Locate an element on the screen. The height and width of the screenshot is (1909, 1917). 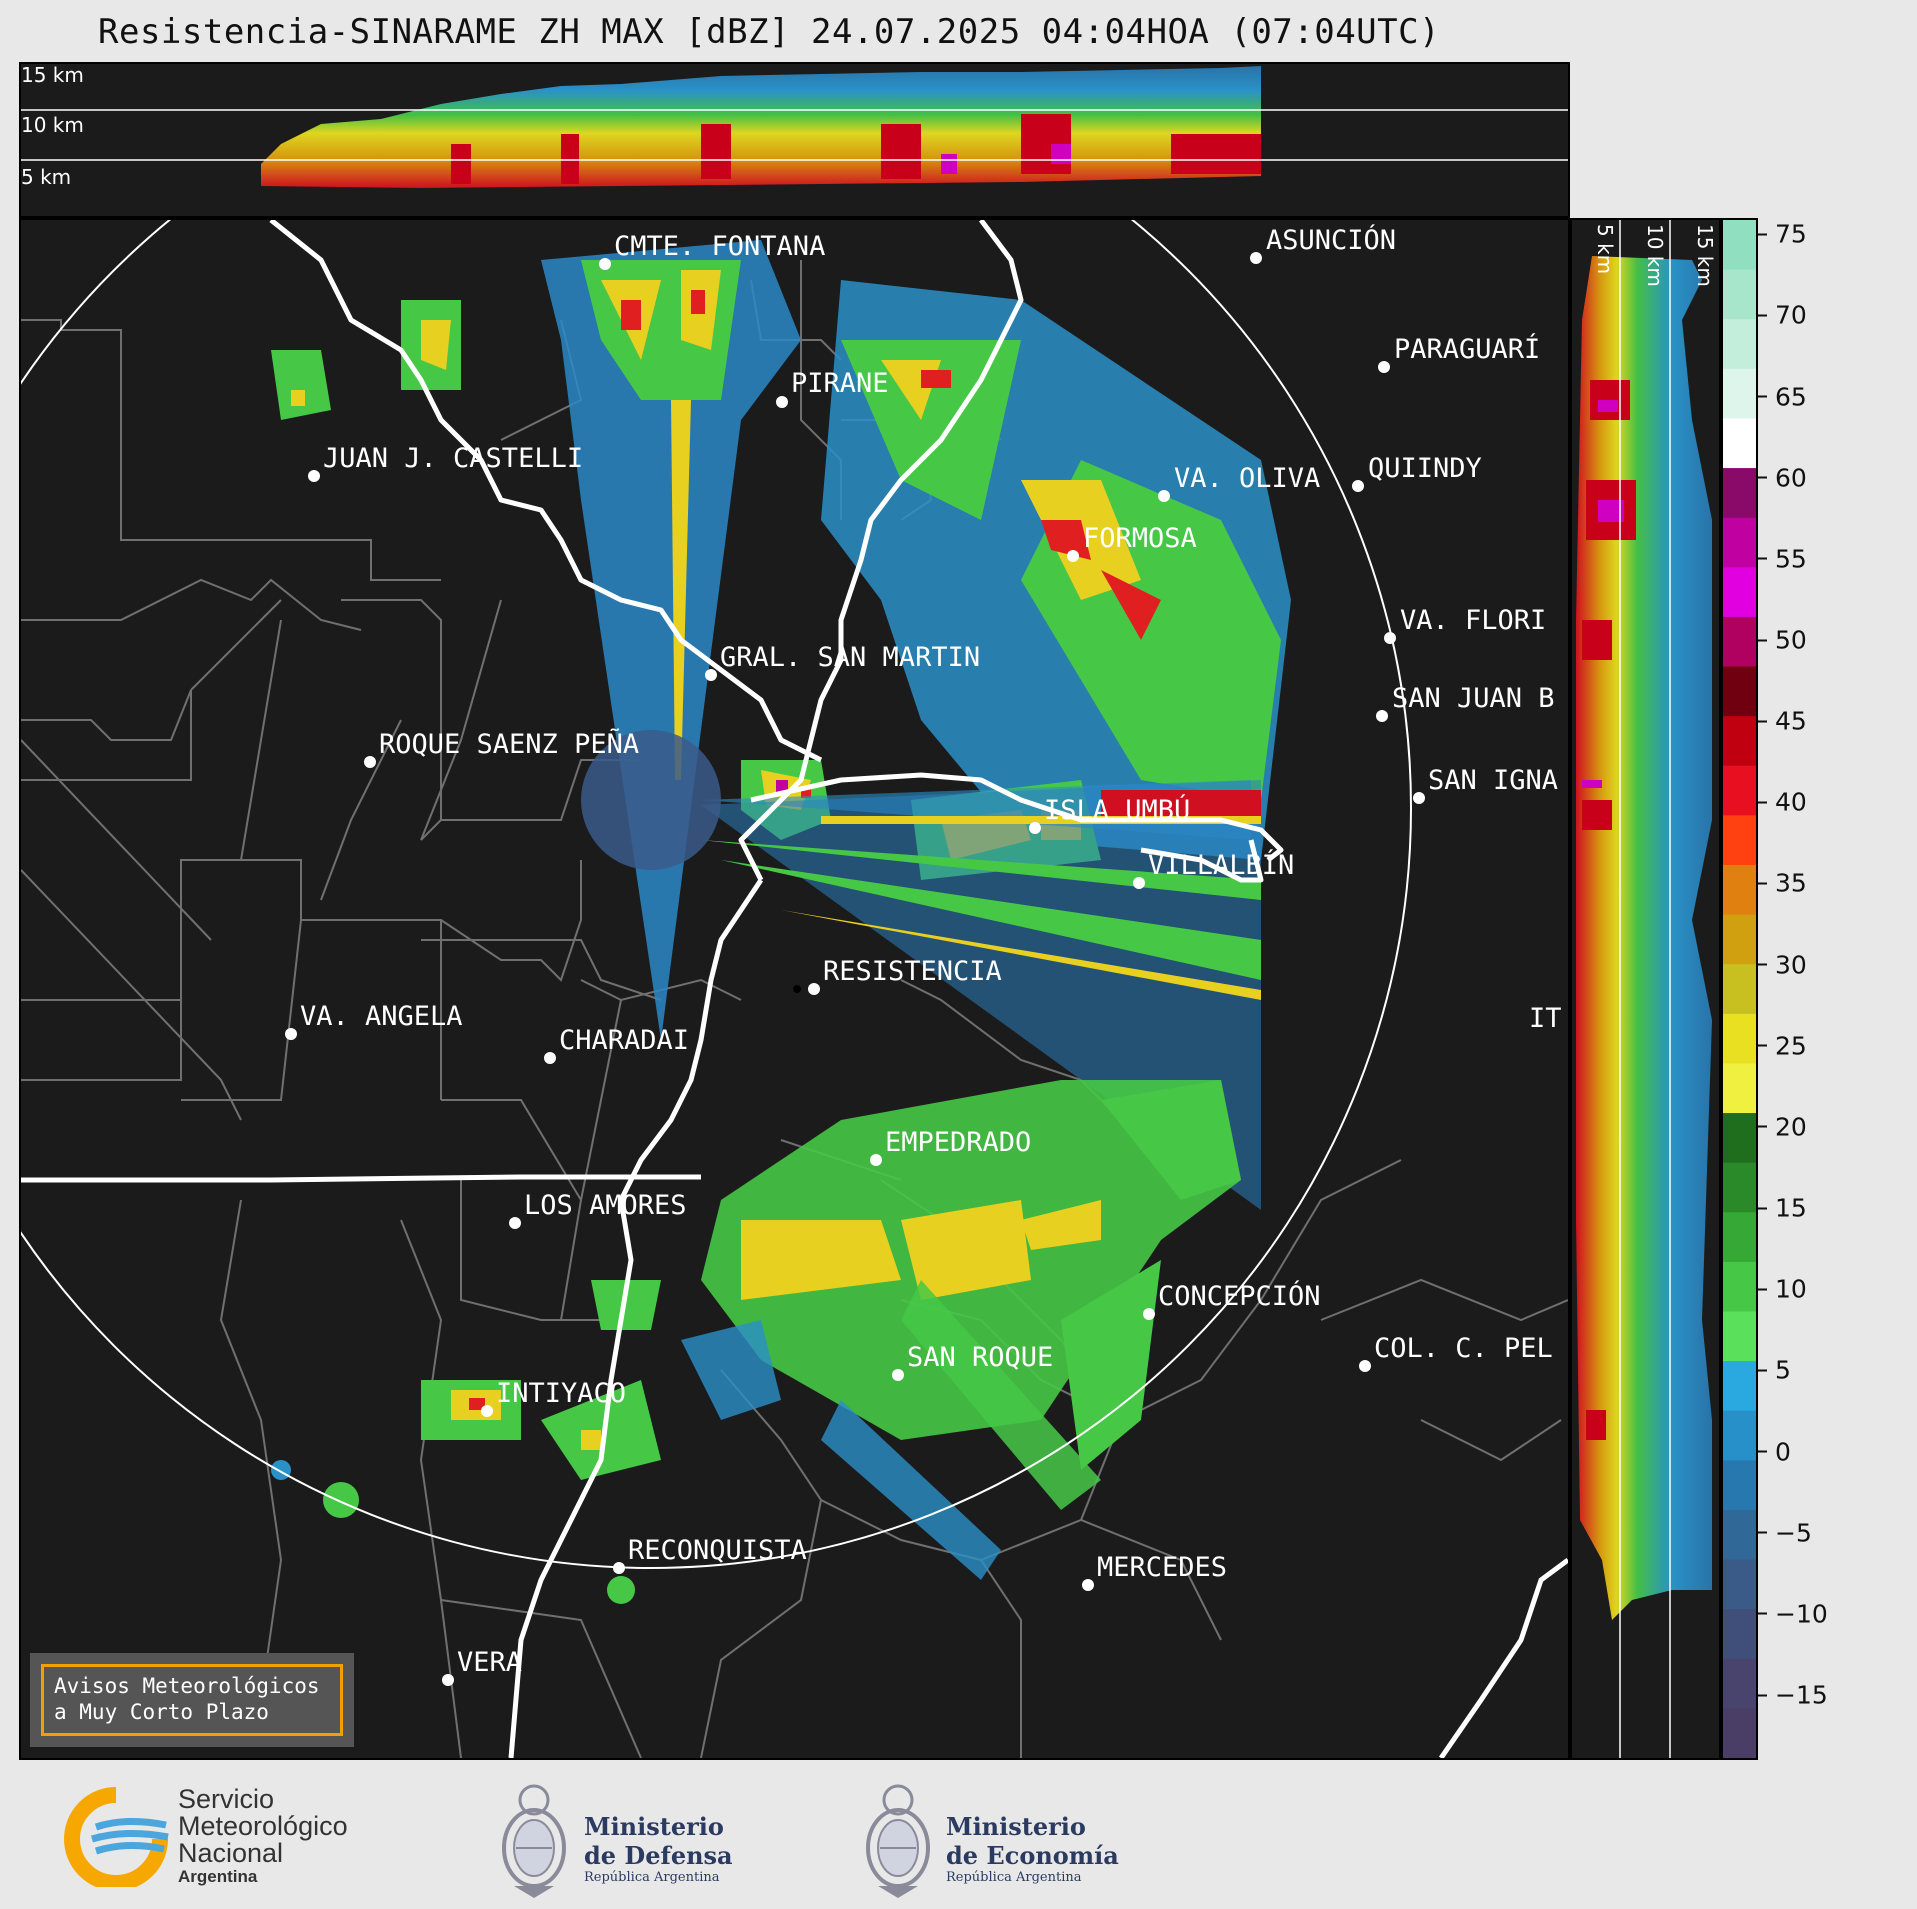
right-level-10km: 10 km is located at coordinates (1655, 255).